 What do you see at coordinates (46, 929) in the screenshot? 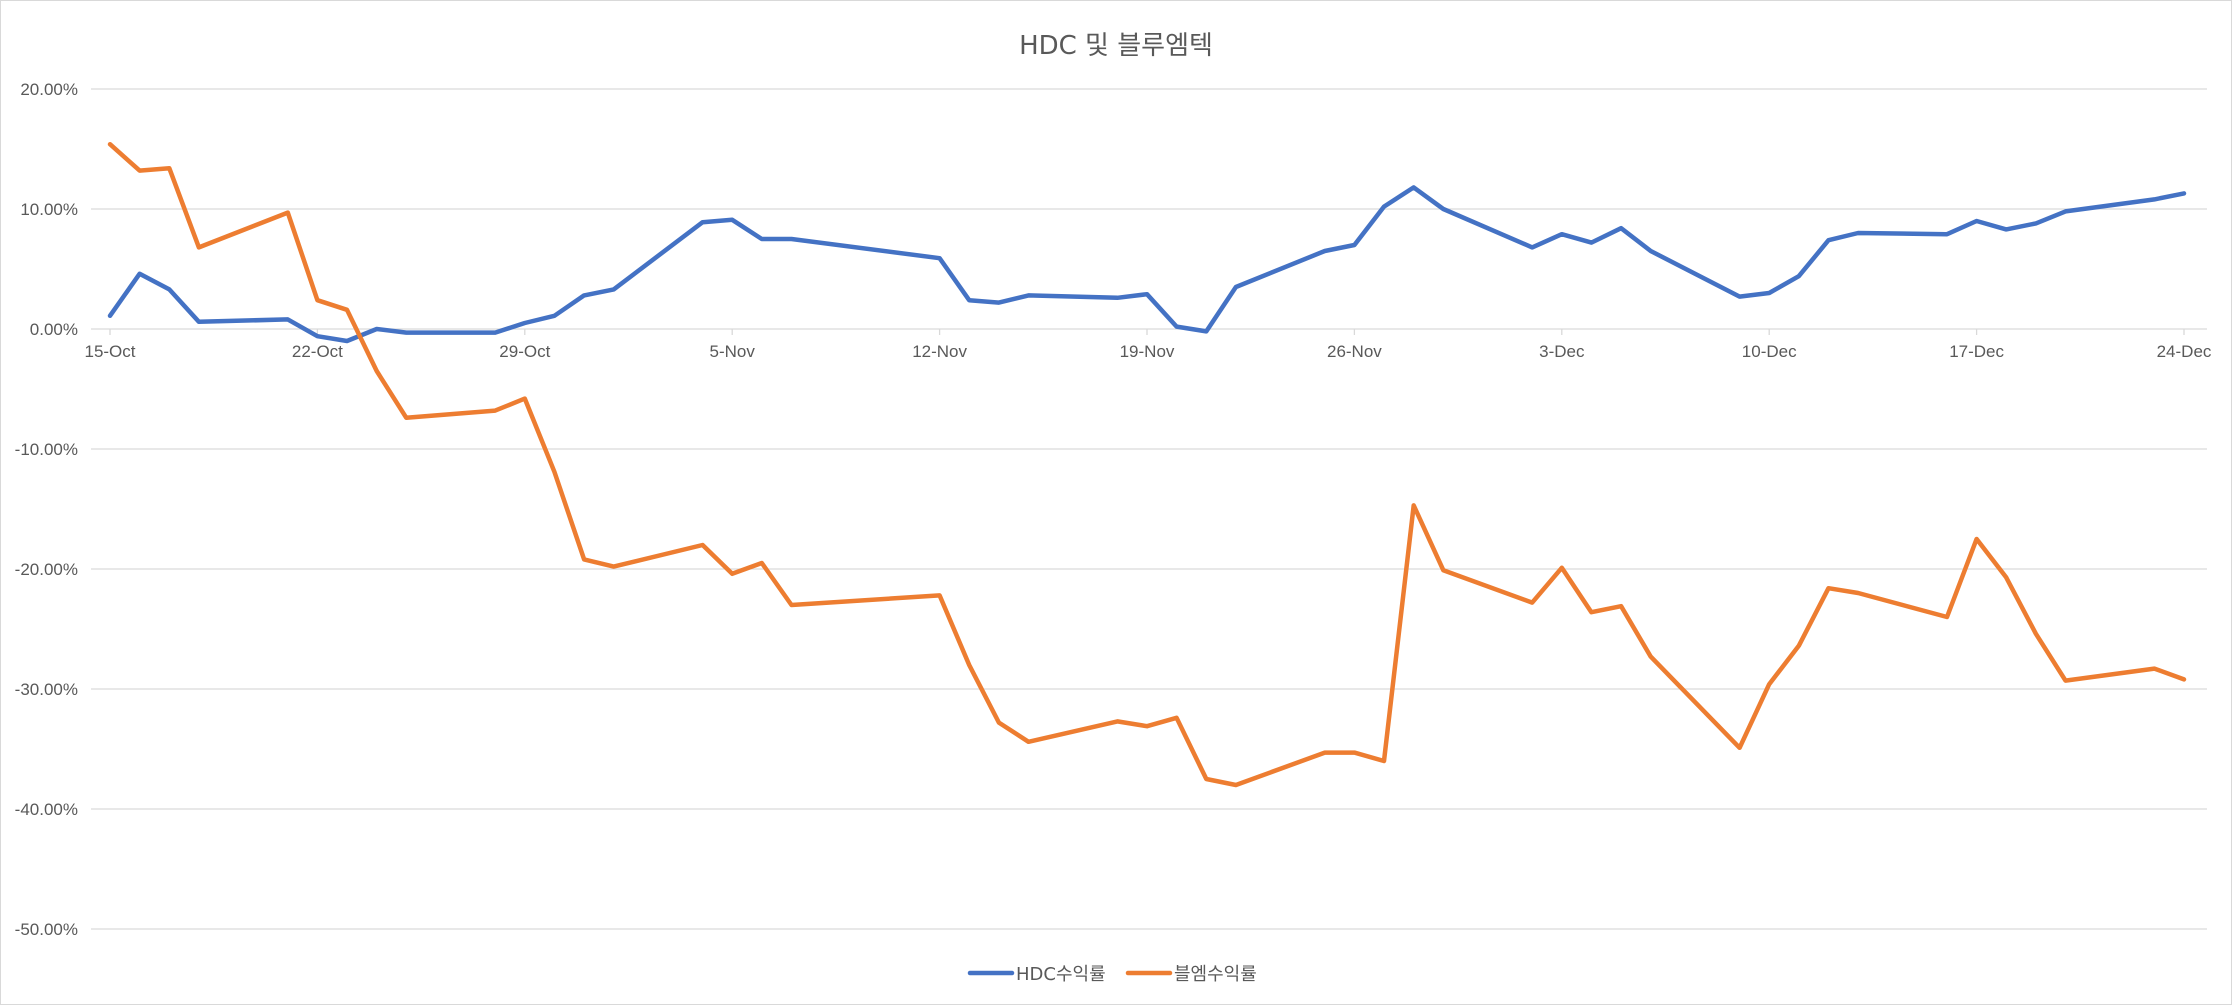
I see `y-tick-label: -50.00%` at bounding box center [46, 929].